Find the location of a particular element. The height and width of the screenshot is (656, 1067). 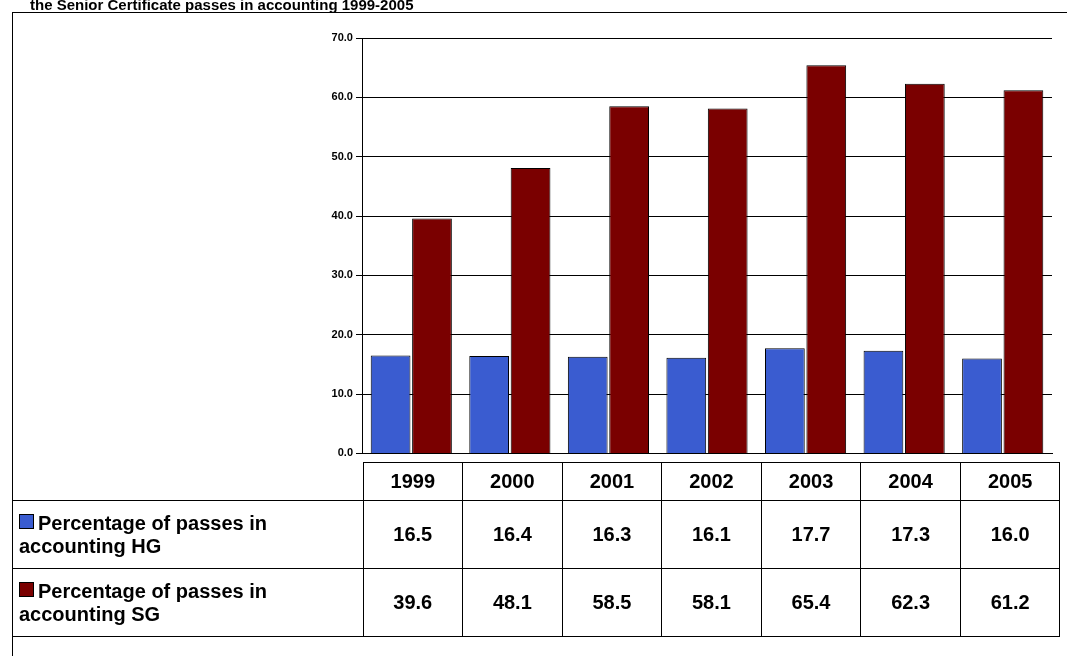

data-label: 58.1 is located at coordinates (711, 602).